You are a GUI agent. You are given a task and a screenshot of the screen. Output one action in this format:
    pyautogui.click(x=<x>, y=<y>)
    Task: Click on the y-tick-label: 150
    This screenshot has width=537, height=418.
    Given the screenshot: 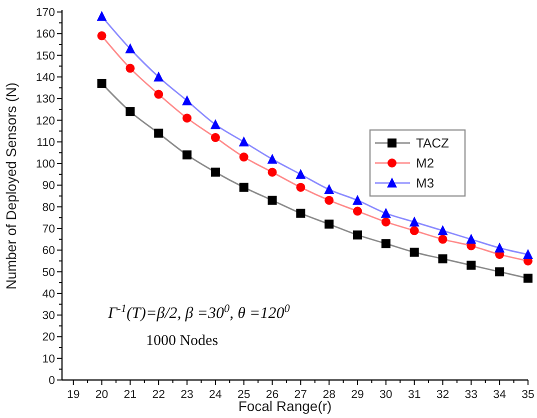 What is the action you would take?
    pyautogui.click(x=45, y=56)
    